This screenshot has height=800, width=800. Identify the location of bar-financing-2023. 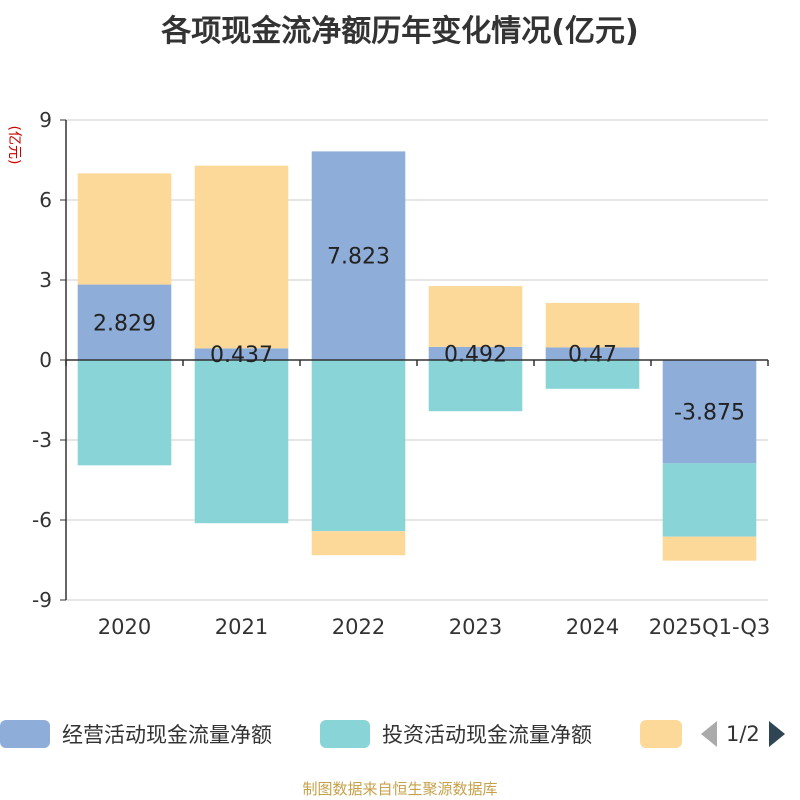
(475, 316).